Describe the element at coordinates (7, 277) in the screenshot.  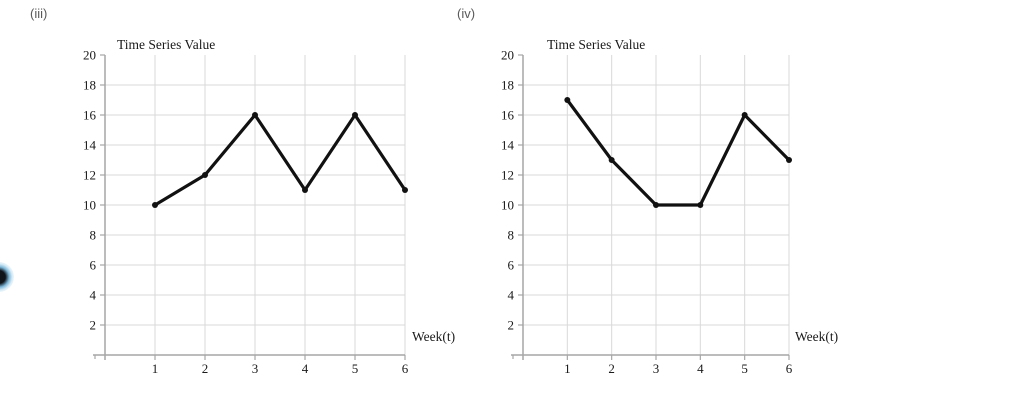
I see `screen-edge-orb-icon` at that location.